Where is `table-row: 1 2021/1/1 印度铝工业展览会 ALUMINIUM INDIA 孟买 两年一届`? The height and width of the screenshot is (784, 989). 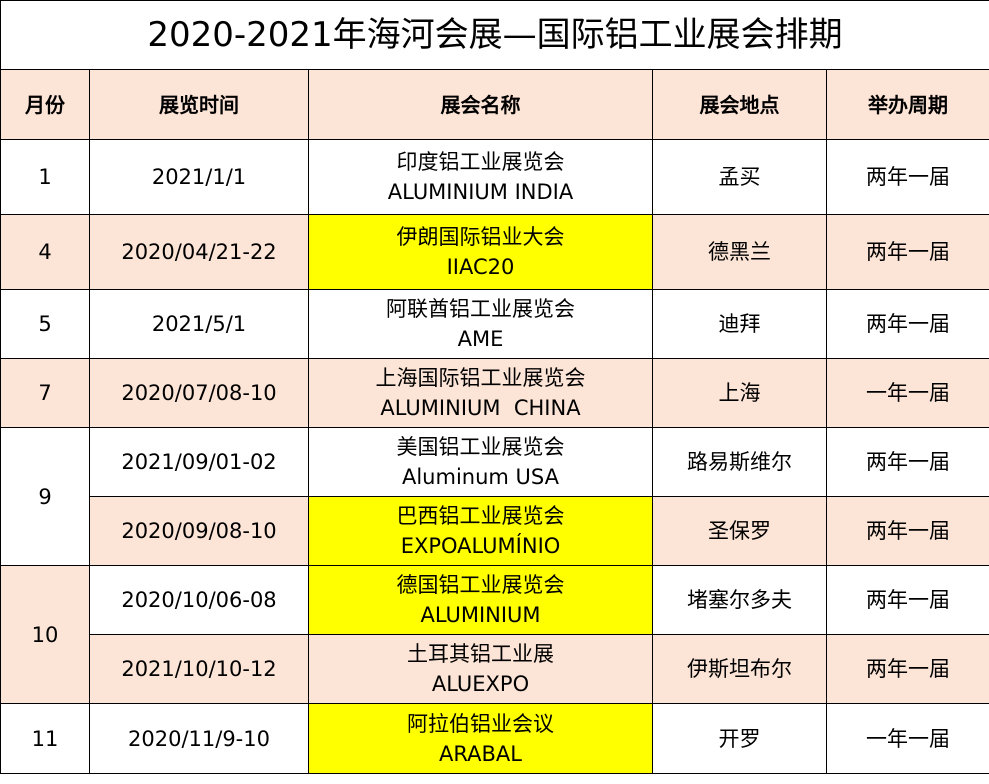
table-row: 1 2021/1/1 印度铝工业展览会 ALUMINIUM INDIA 孟买 两年一届 is located at coordinates (494, 177).